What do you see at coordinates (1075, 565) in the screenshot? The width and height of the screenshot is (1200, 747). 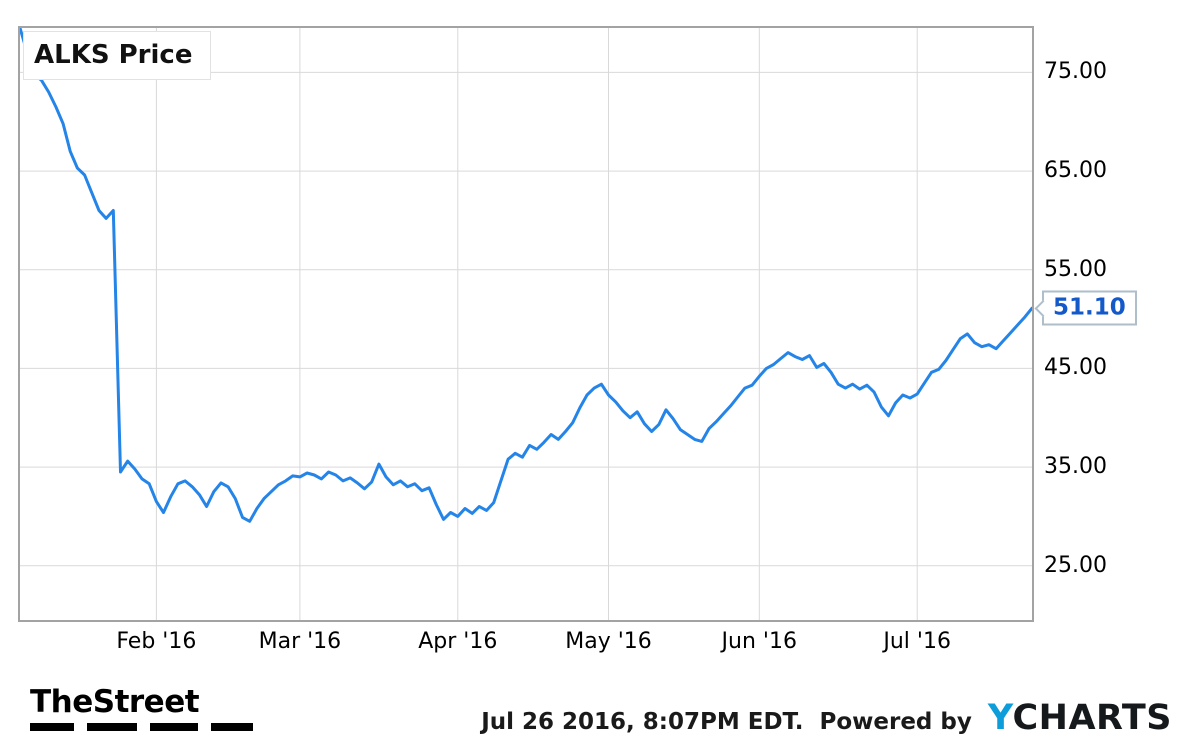 I see `y-axis-label: 25.00` at bounding box center [1075, 565].